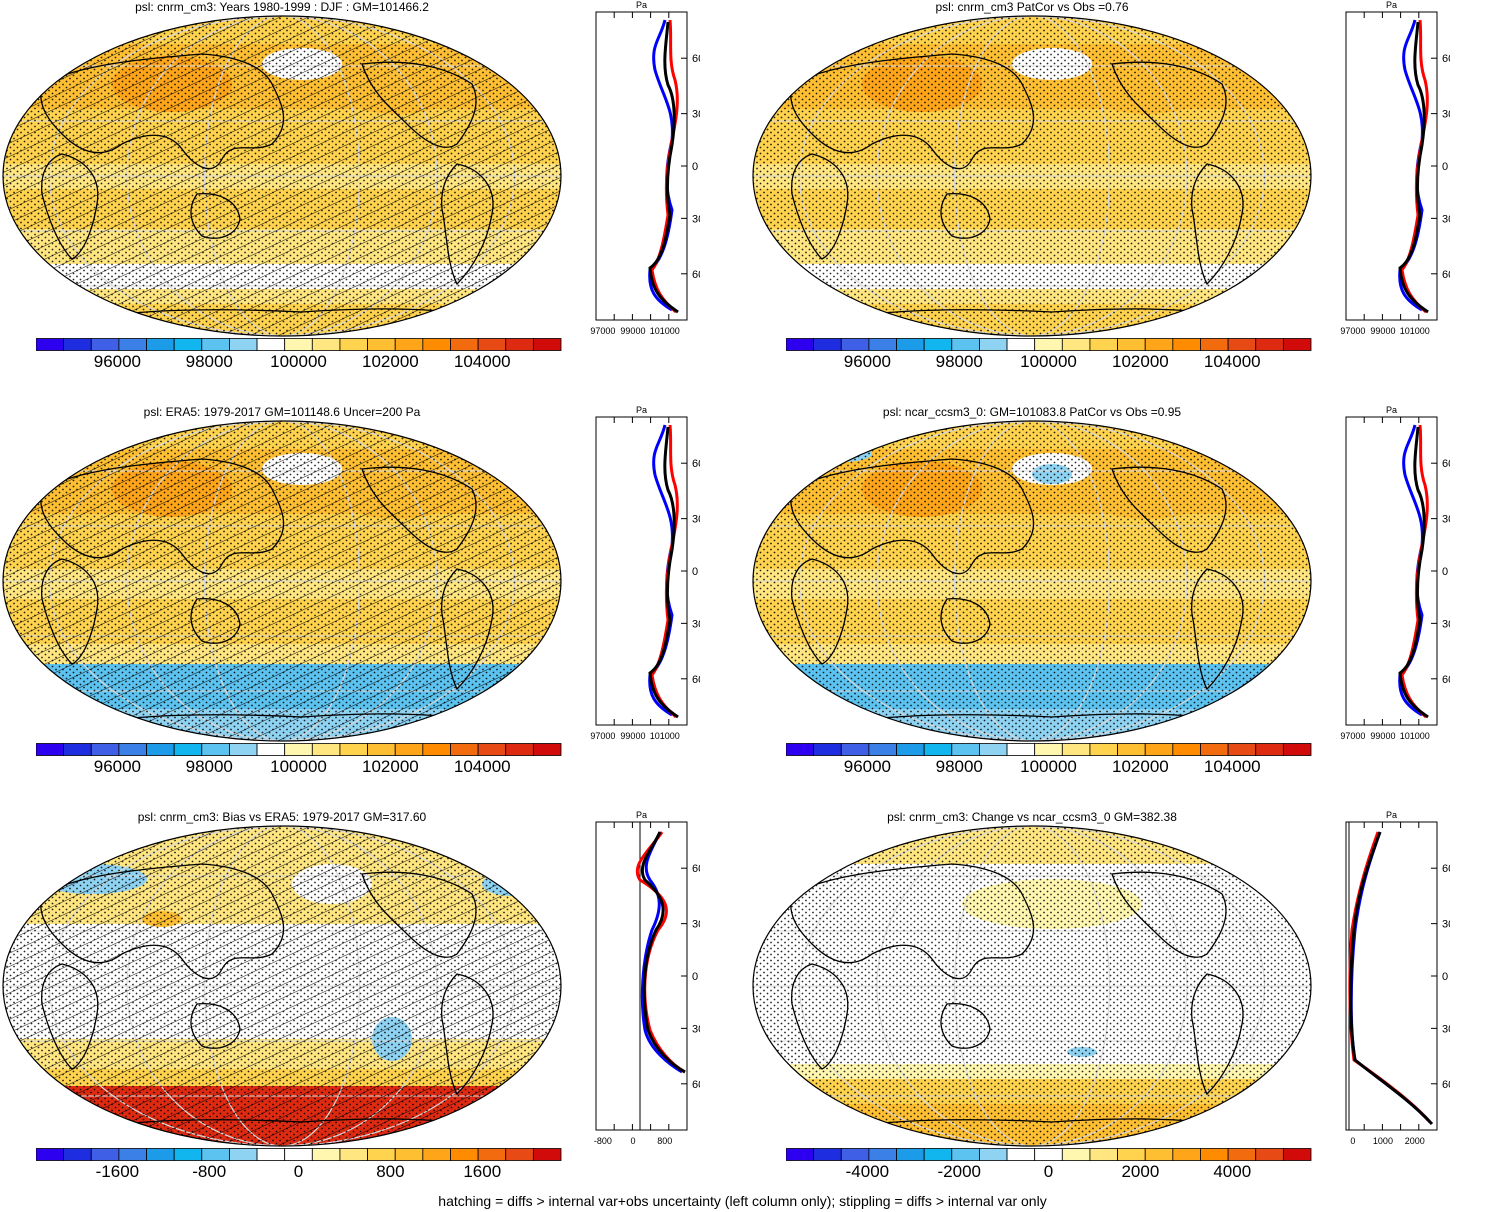 The height and width of the screenshot is (1212, 1485). Describe the element at coordinates (209, 1171) in the screenshot. I see `colorbar-tick-label: -800` at that location.